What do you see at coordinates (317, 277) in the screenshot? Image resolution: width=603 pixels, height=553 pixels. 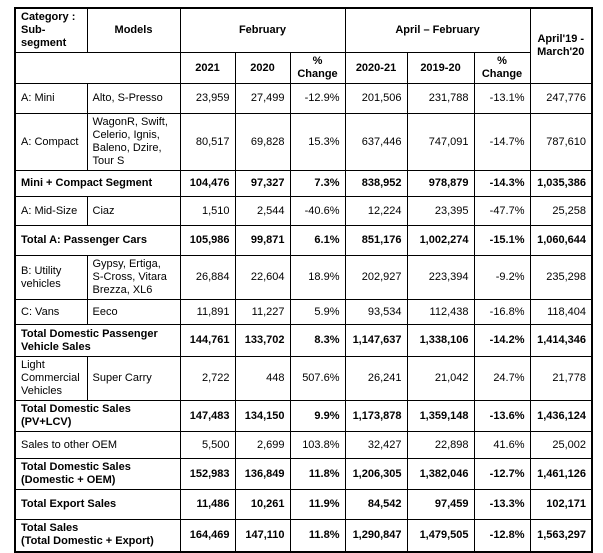 I see `value-cell: 18.9%` at bounding box center [317, 277].